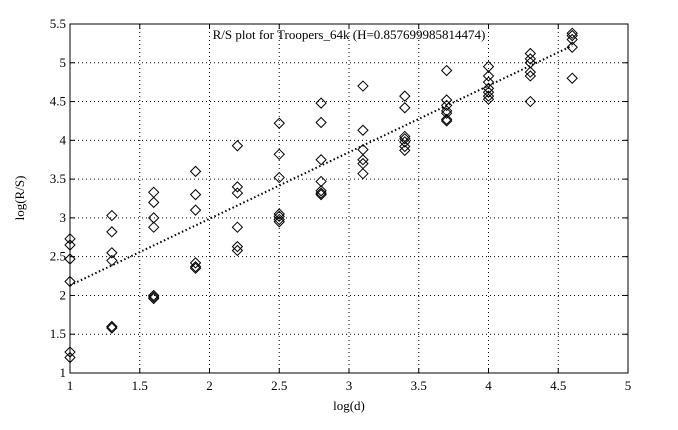  What do you see at coordinates (58, 198) in the screenshot?
I see `y-tick-labels: 1 1.5 2 2.5 3 3.5 4 4.5 5 5.5` at bounding box center [58, 198].